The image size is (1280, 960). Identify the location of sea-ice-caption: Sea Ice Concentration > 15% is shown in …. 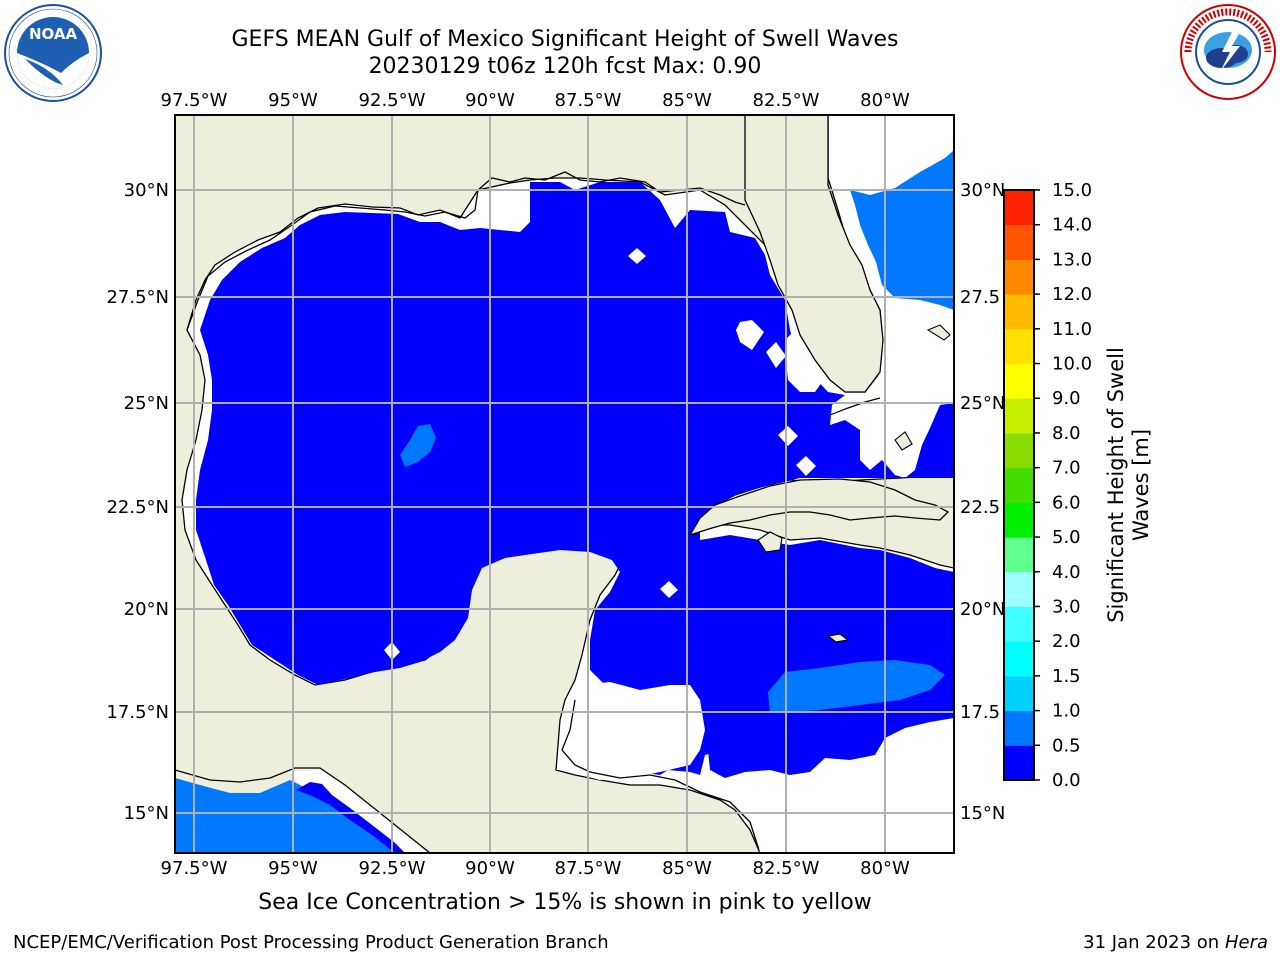
(565, 902).